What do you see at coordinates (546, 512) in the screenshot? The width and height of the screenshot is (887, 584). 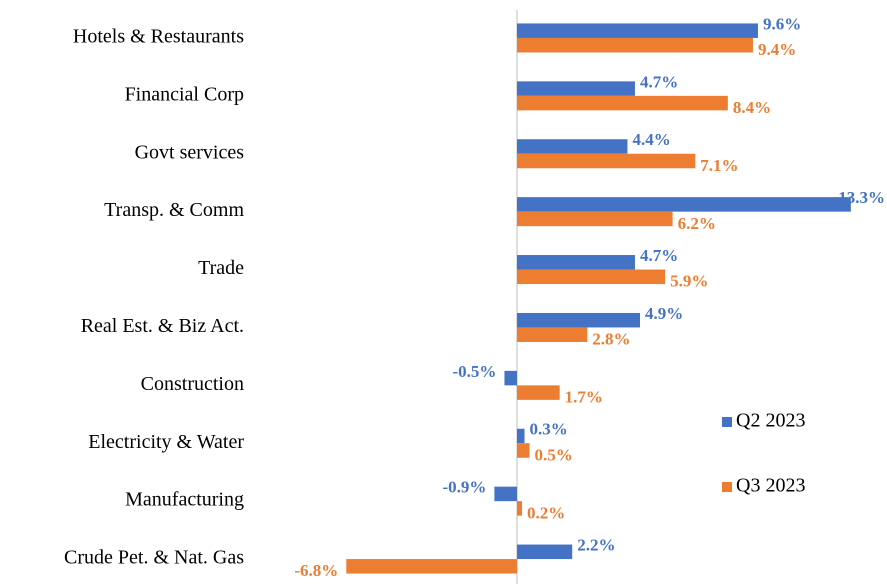 I see `value-label: 0.2%` at bounding box center [546, 512].